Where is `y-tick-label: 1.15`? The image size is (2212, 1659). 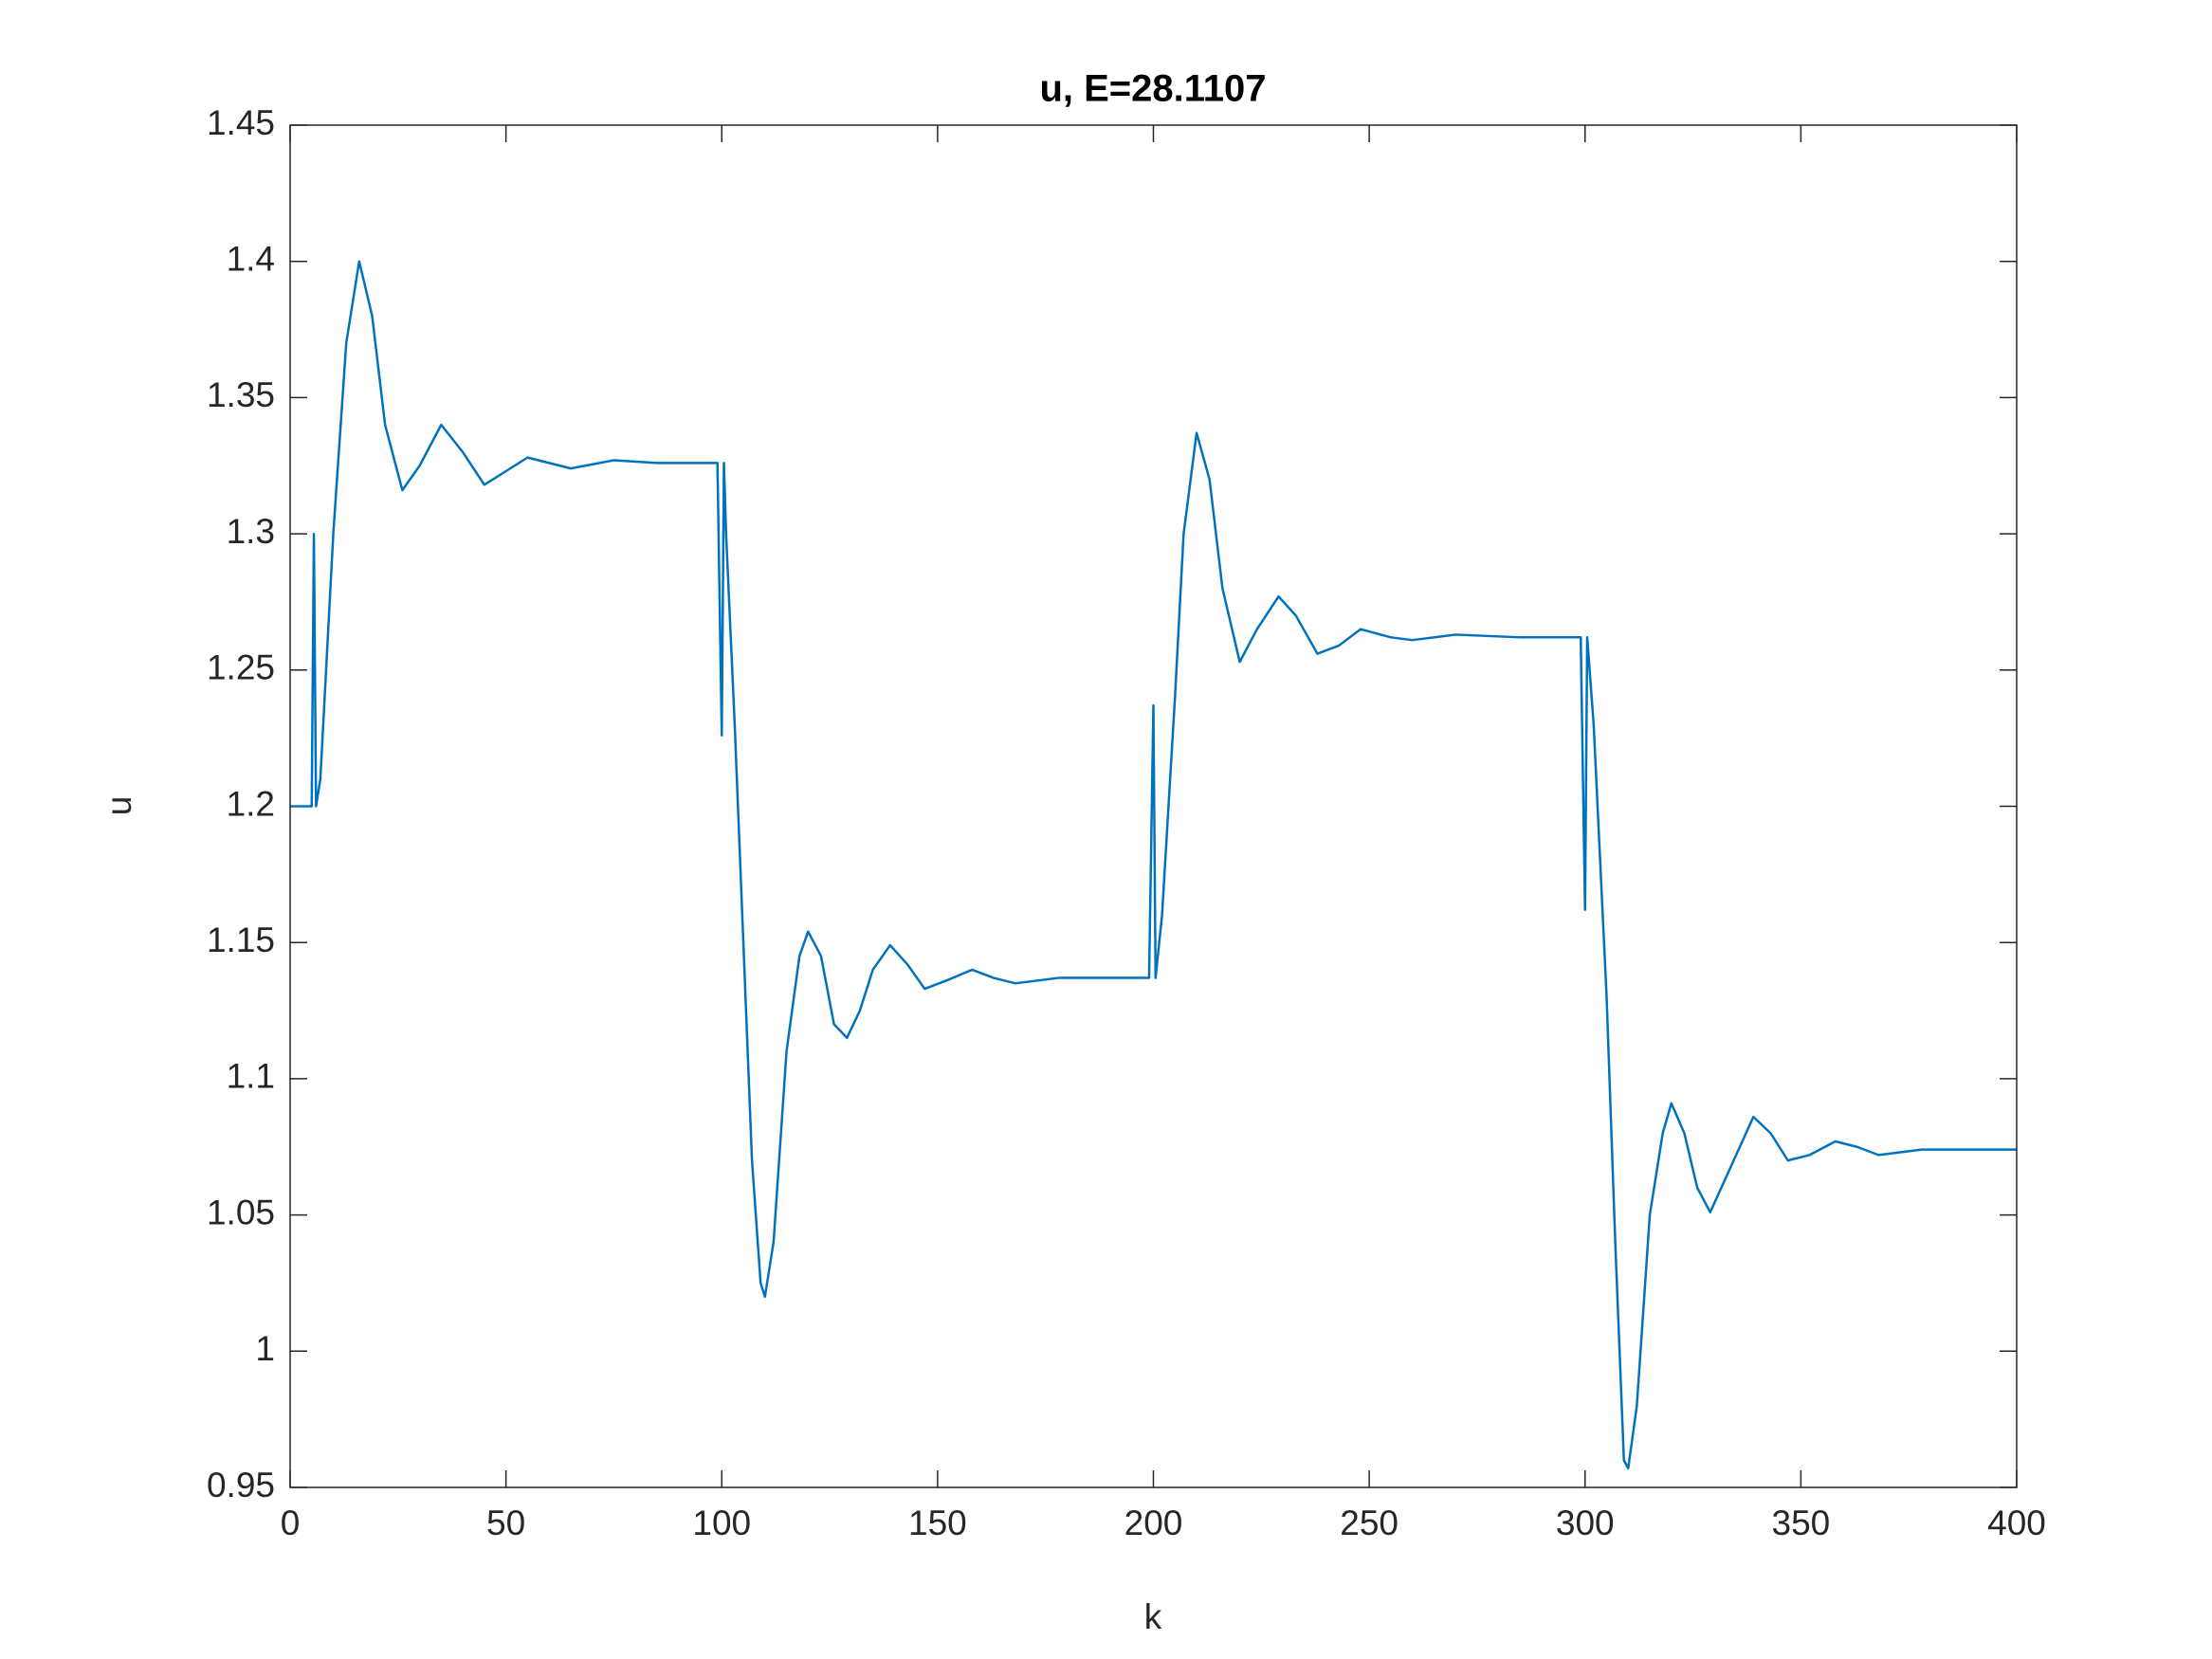 y-tick-label: 1.15 is located at coordinates (241, 940).